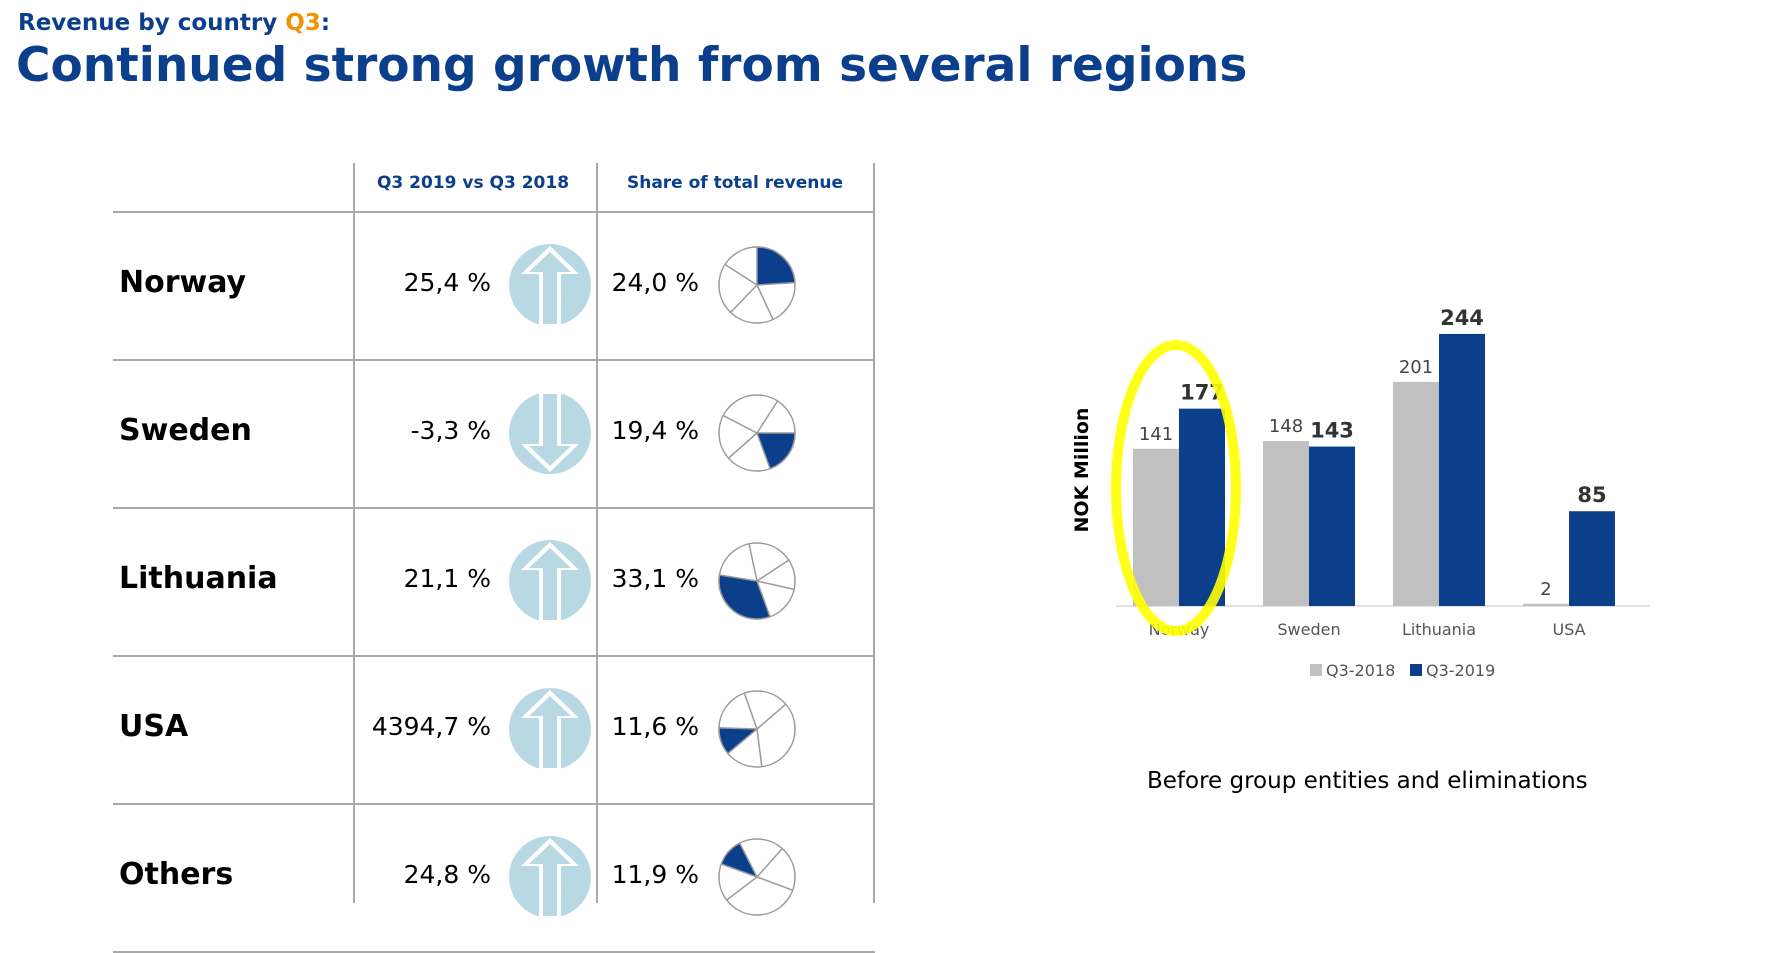 The image size is (1774, 953). I want to click on data-label: 85, so click(1591, 495).